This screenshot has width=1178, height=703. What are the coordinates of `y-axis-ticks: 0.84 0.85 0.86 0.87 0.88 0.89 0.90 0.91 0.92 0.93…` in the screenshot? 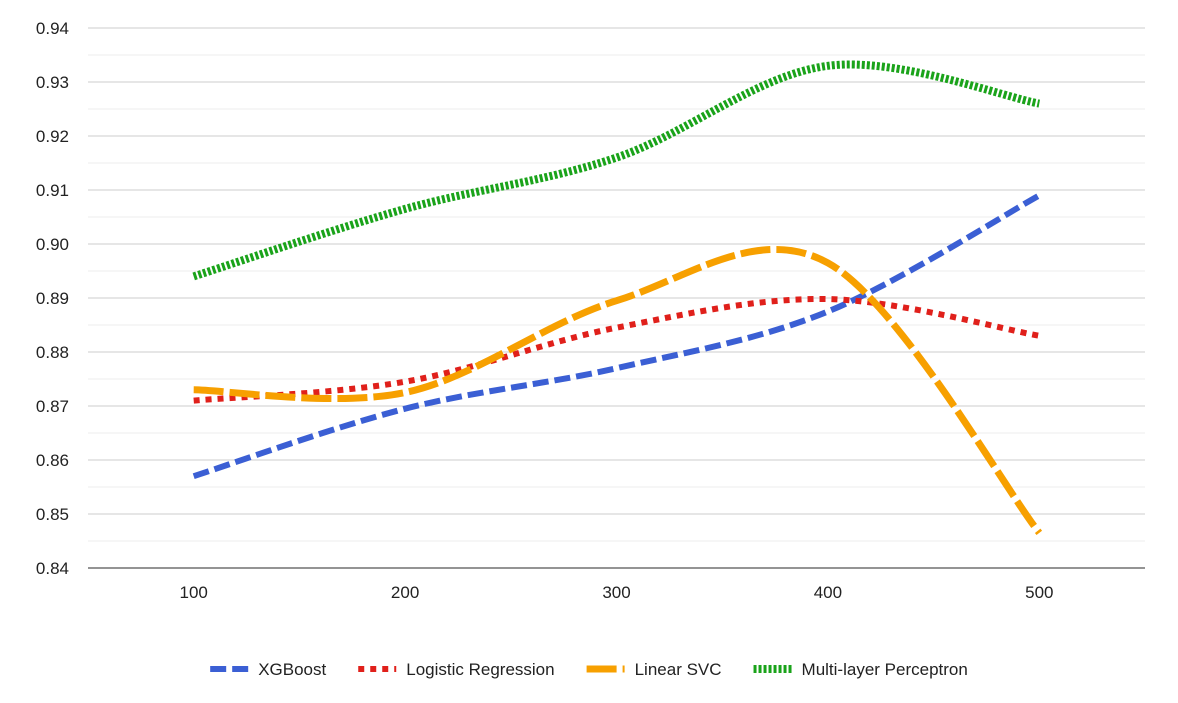 It's located at (52, 298).